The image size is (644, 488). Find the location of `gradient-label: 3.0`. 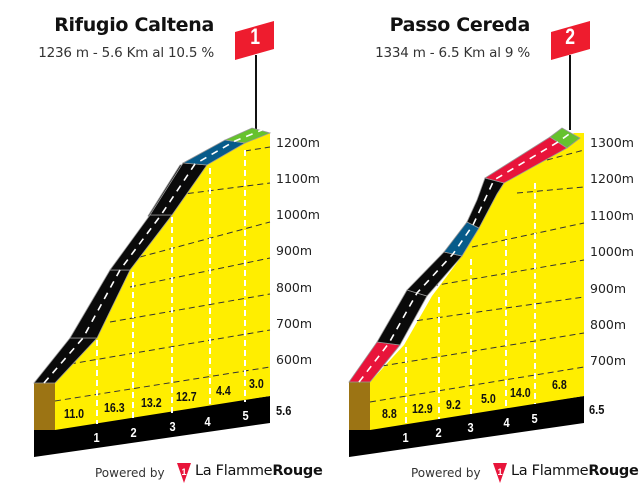

gradient-label: 3.0 is located at coordinates (256, 384).